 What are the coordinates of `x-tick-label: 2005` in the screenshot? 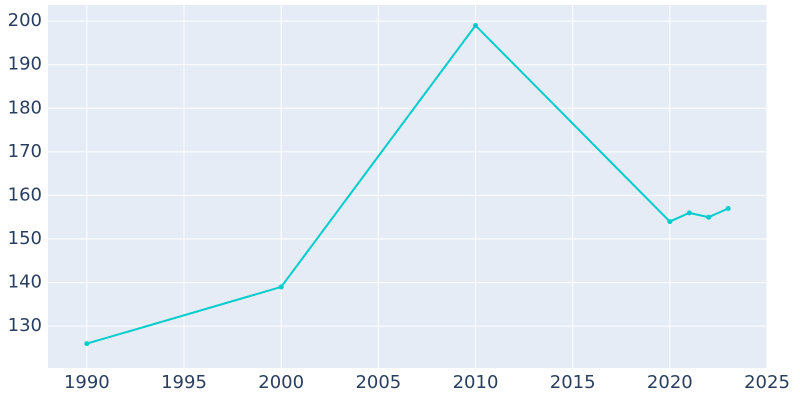 It's located at (378, 382).